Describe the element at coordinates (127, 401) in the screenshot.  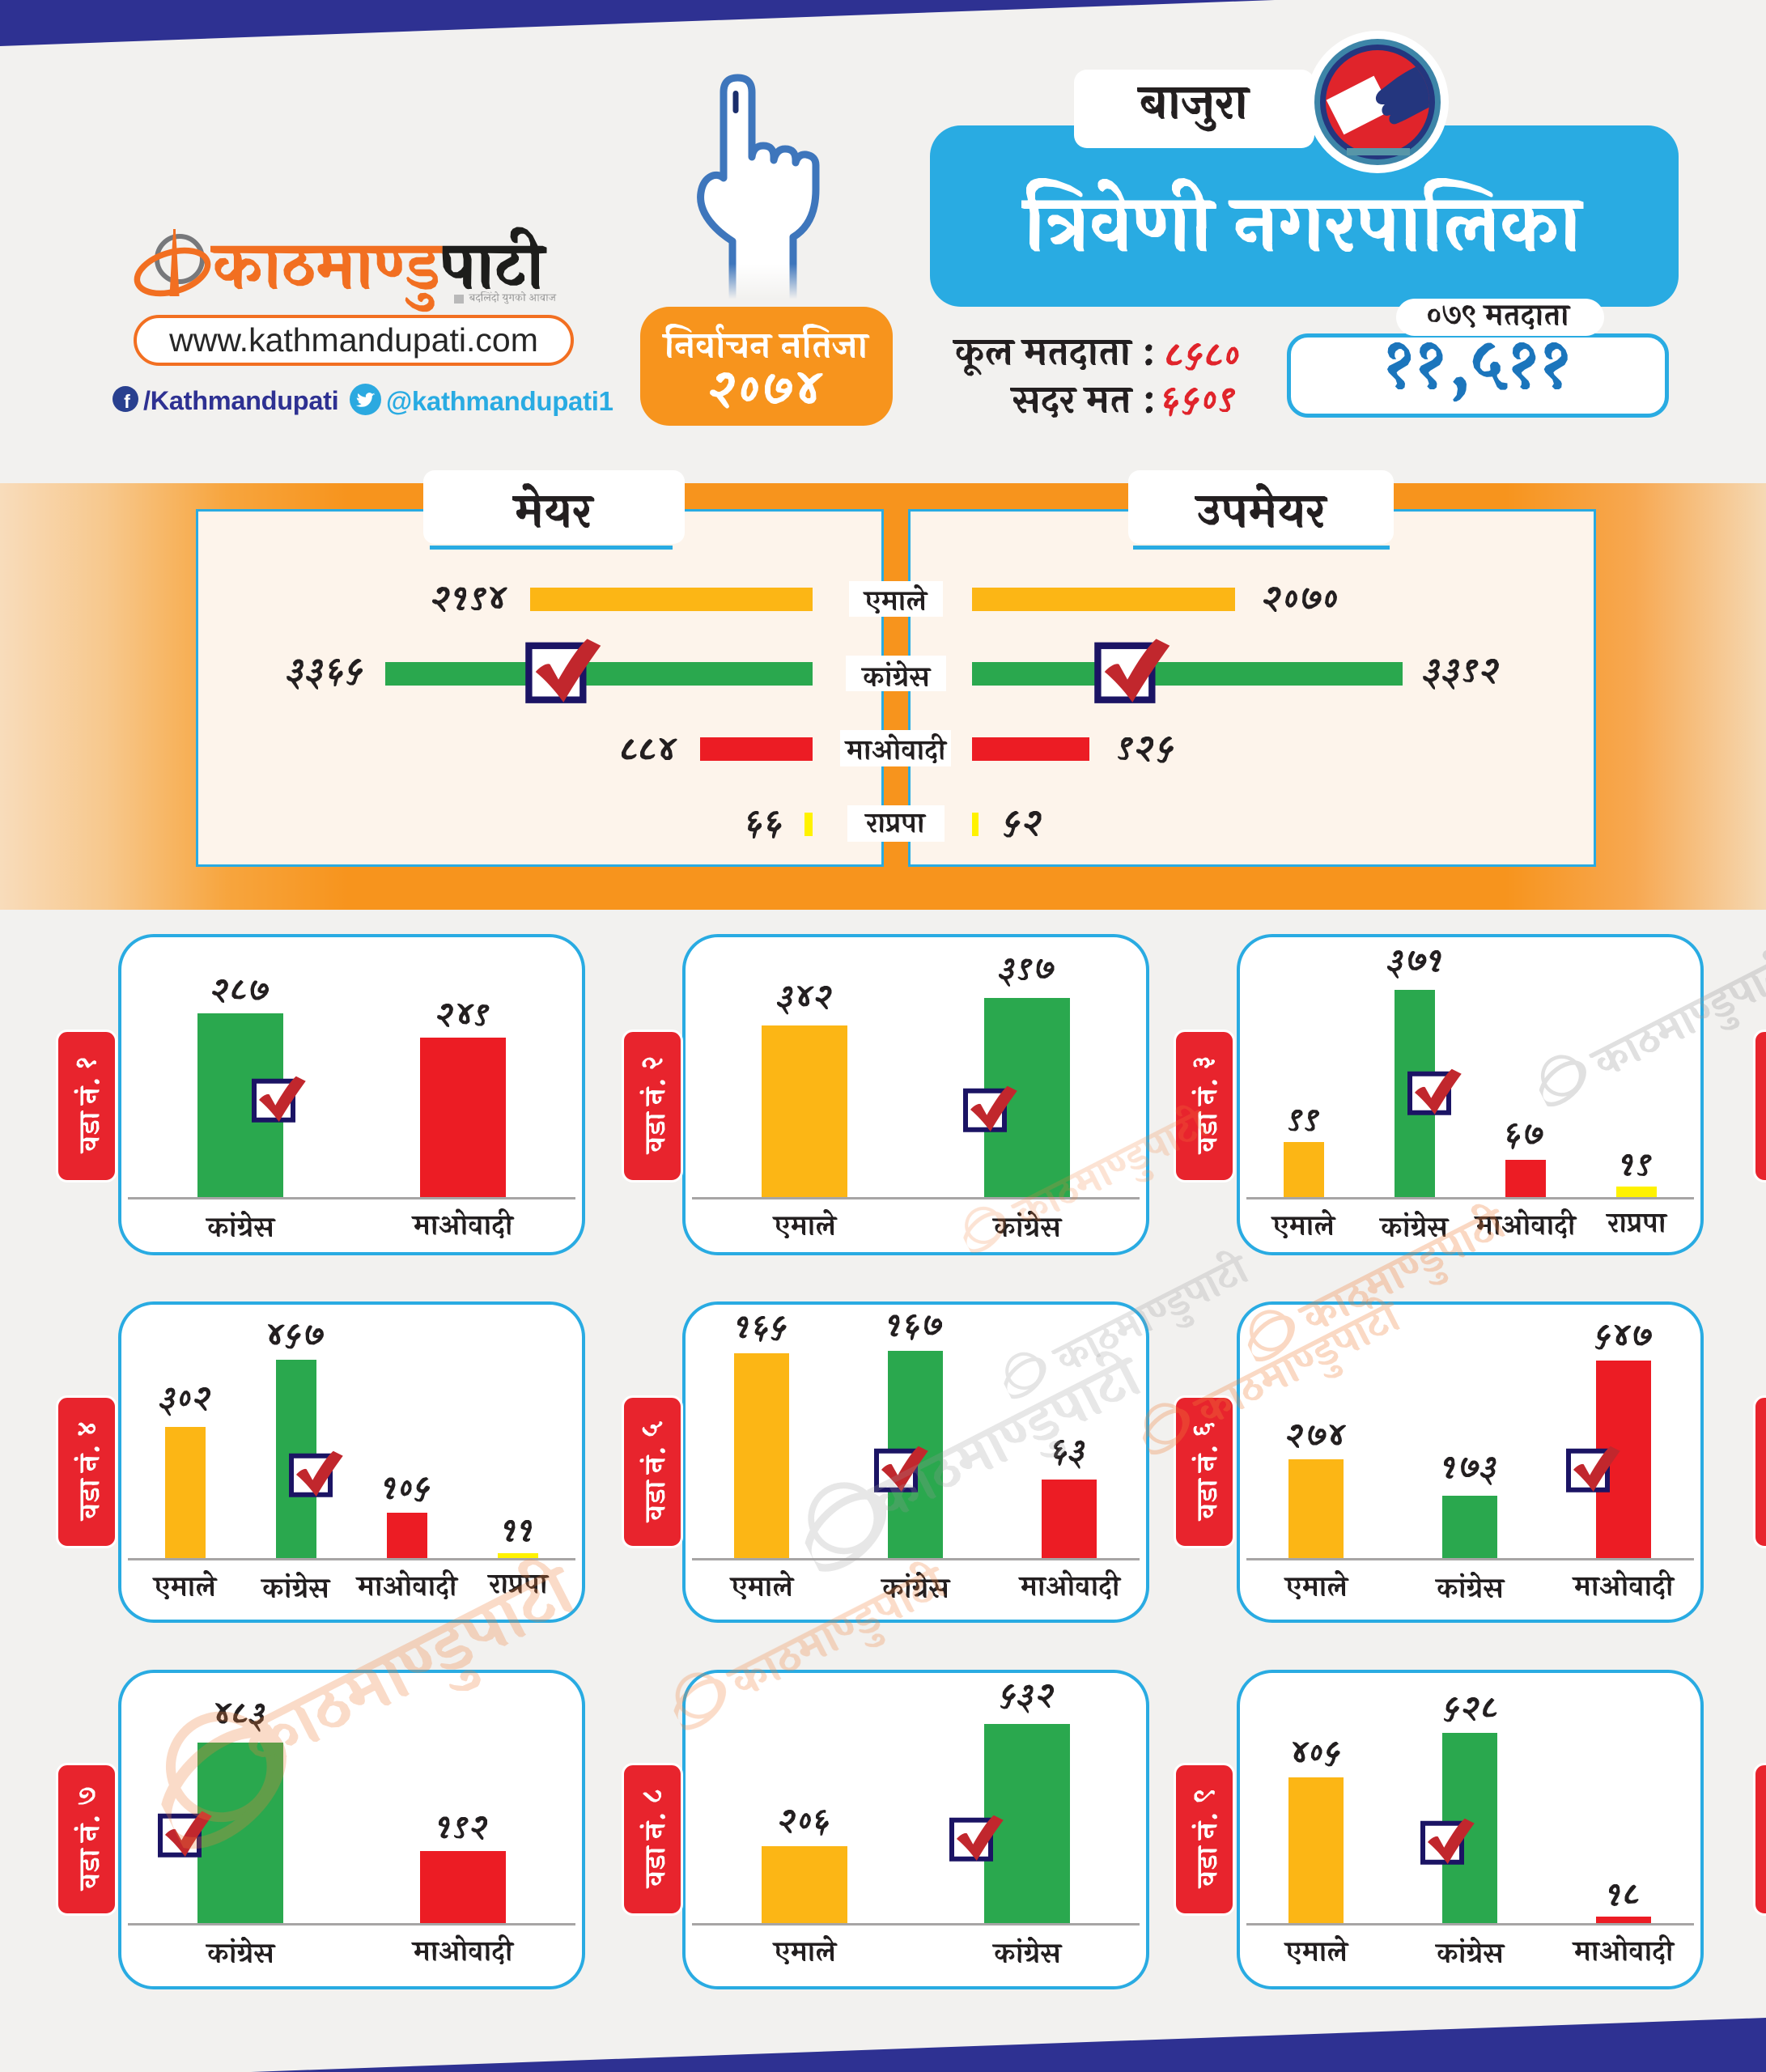
I see `svg-text: f` at that location.